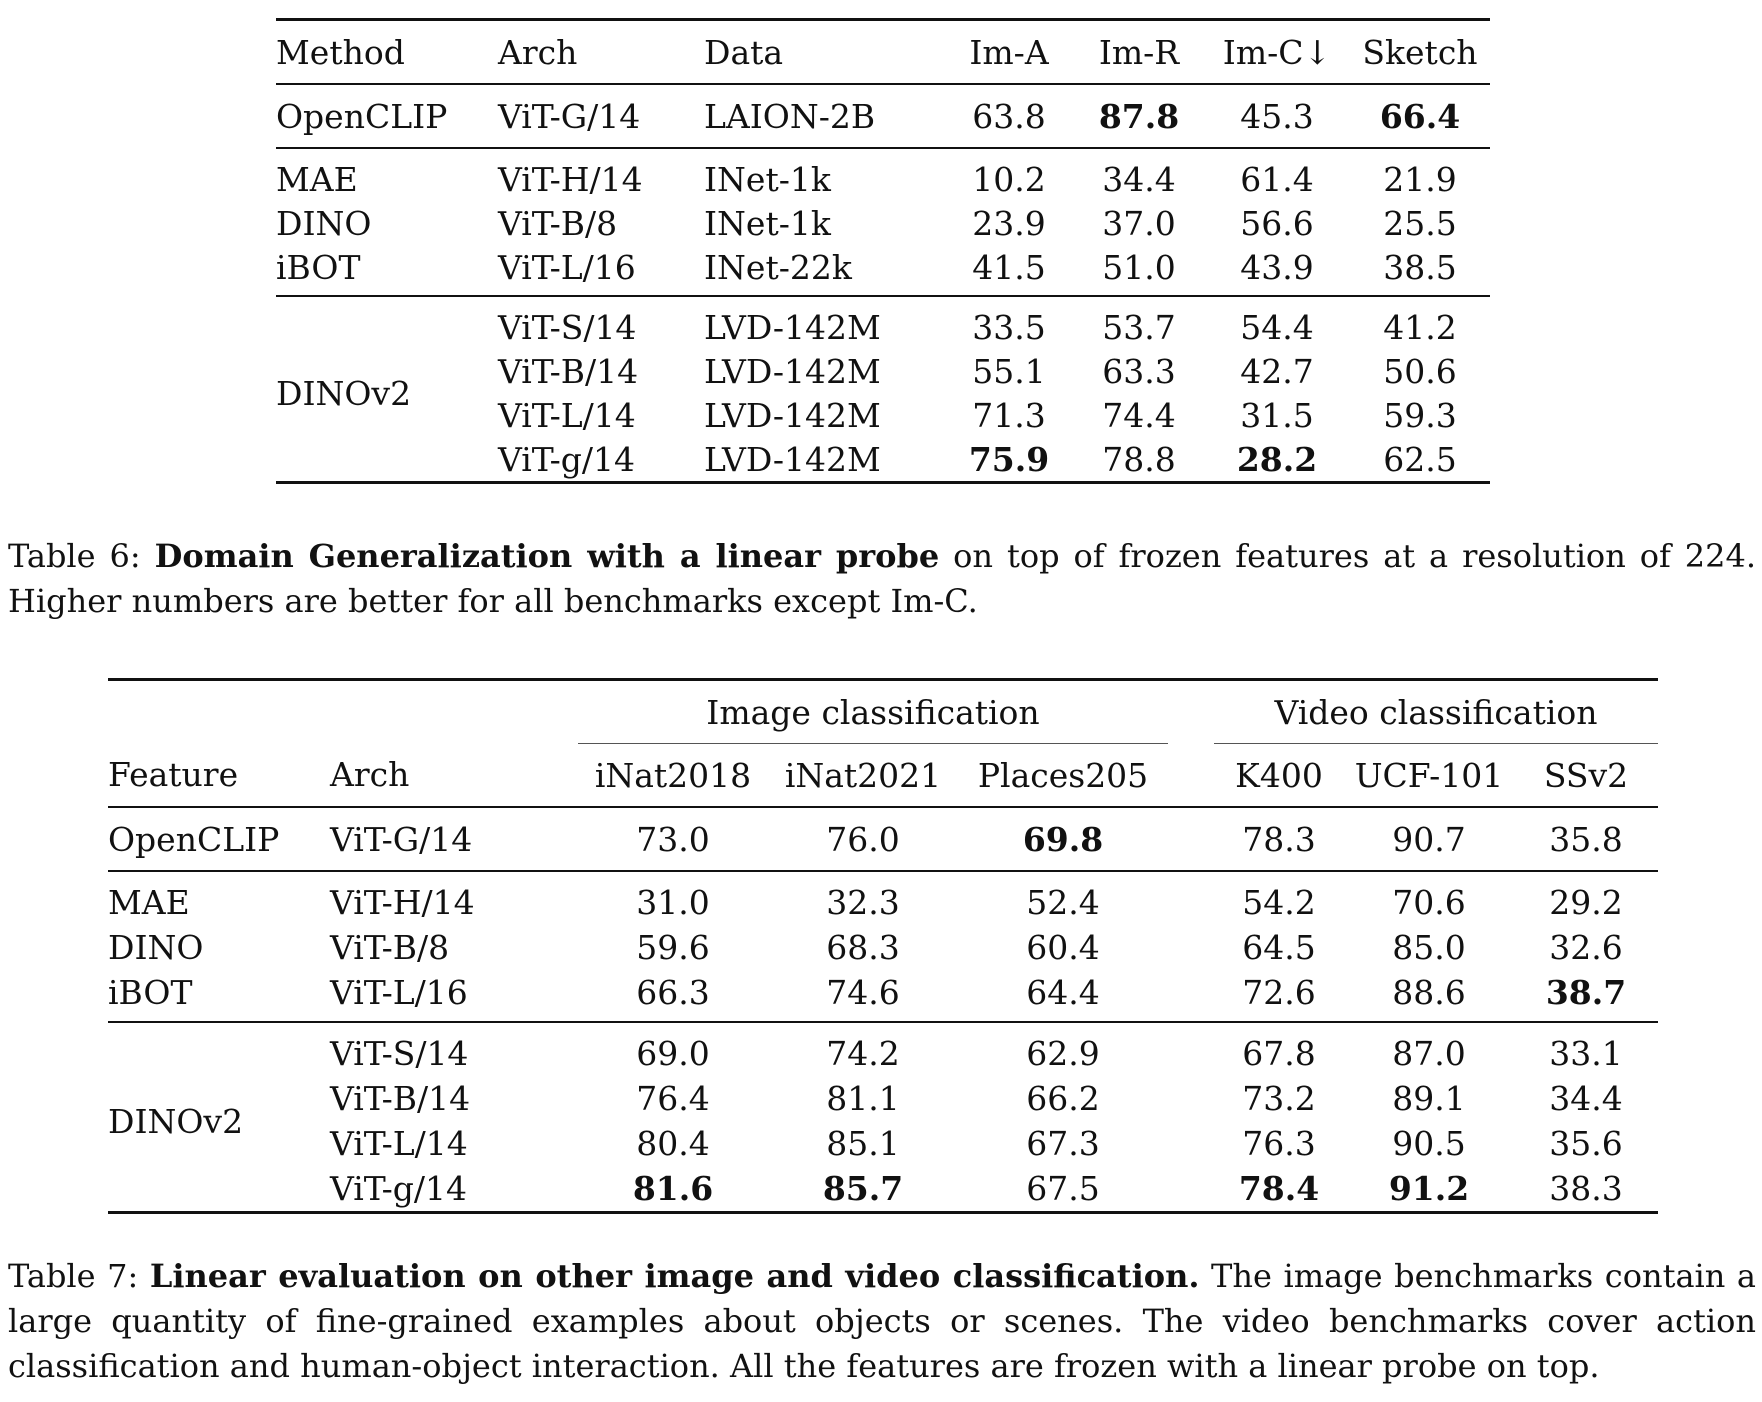 This screenshot has height=1402, width=1762. Describe the element at coordinates (863, 775) in the screenshot. I see `header-inat2021: iNat2021` at that location.